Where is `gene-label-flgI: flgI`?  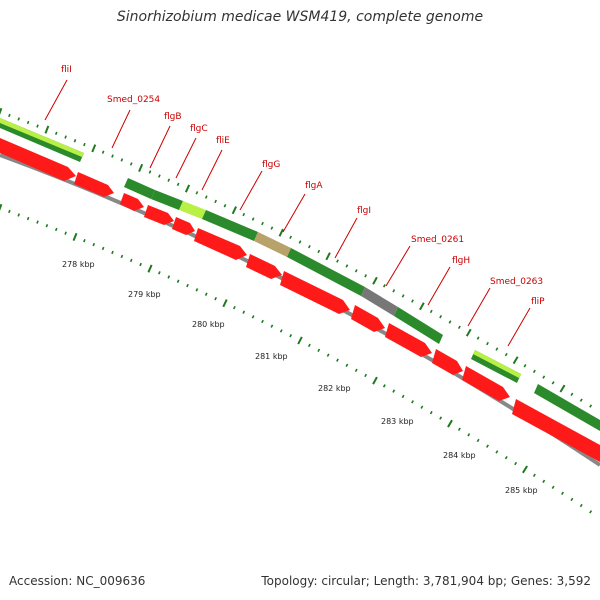 gene-label-flgI: flgI is located at coordinates (364, 211).